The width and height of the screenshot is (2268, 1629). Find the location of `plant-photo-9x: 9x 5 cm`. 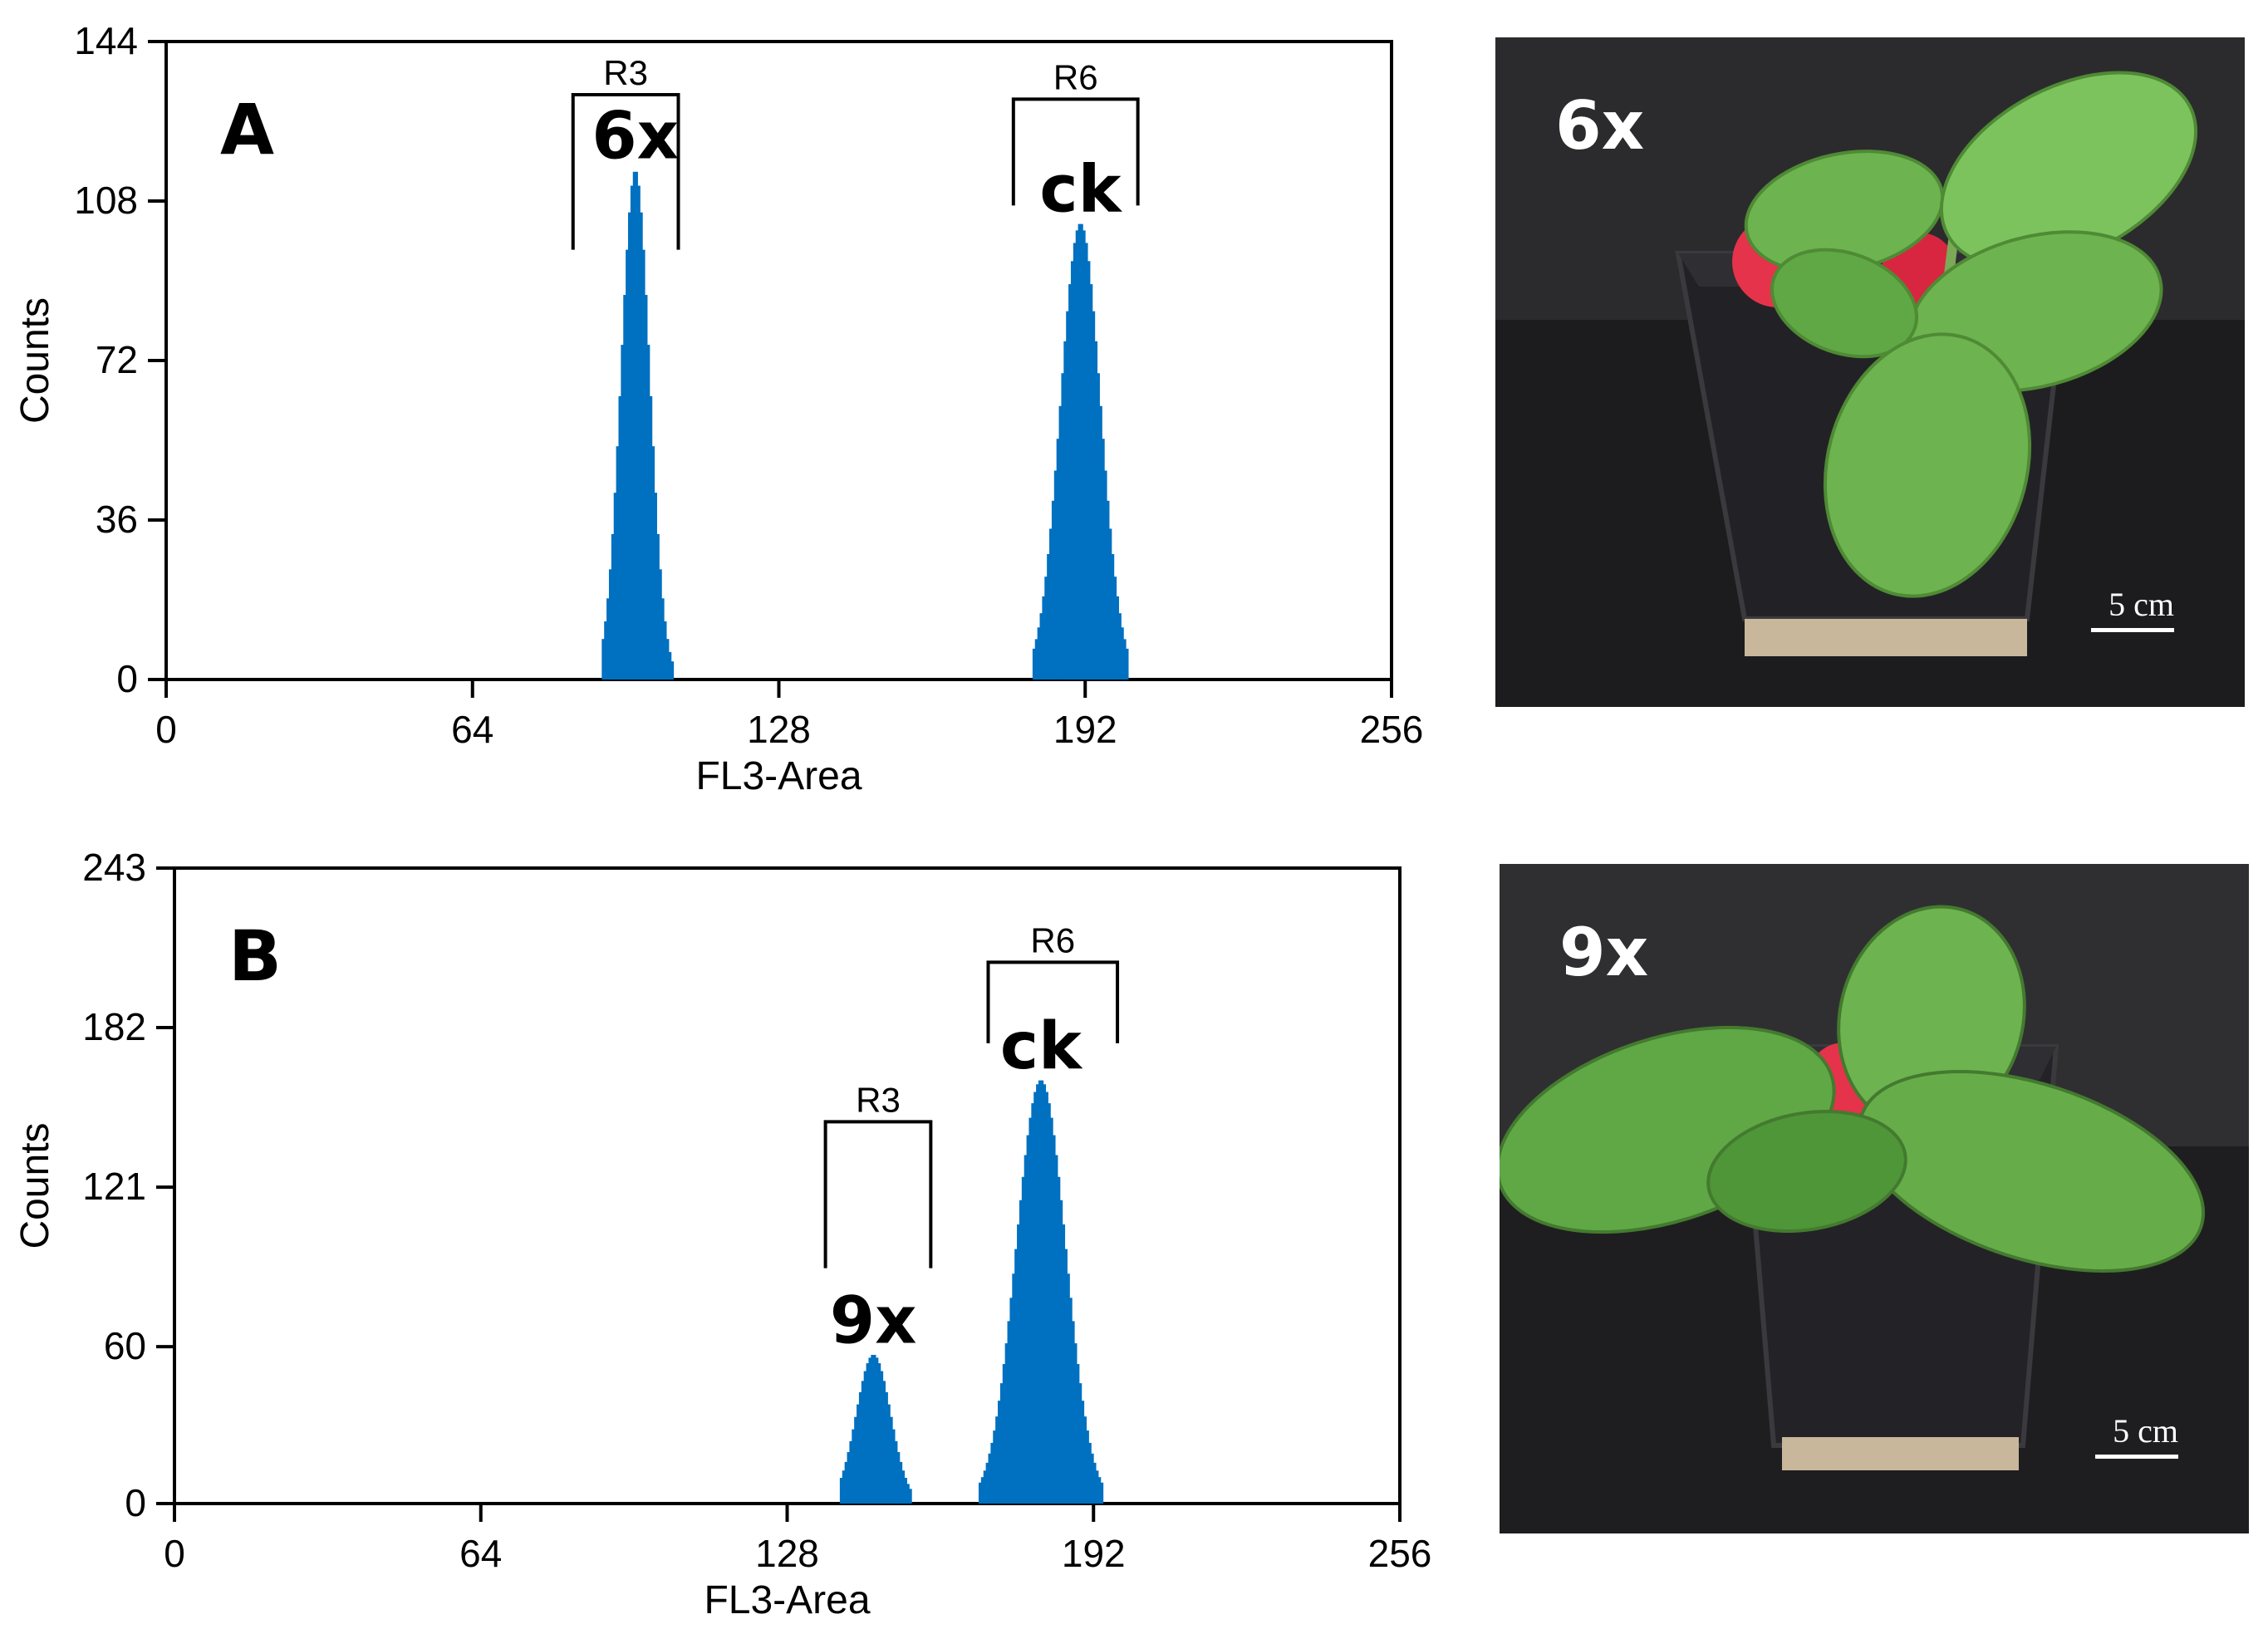

plant-photo-9x: 9x 5 cm is located at coordinates (1875, 1198).